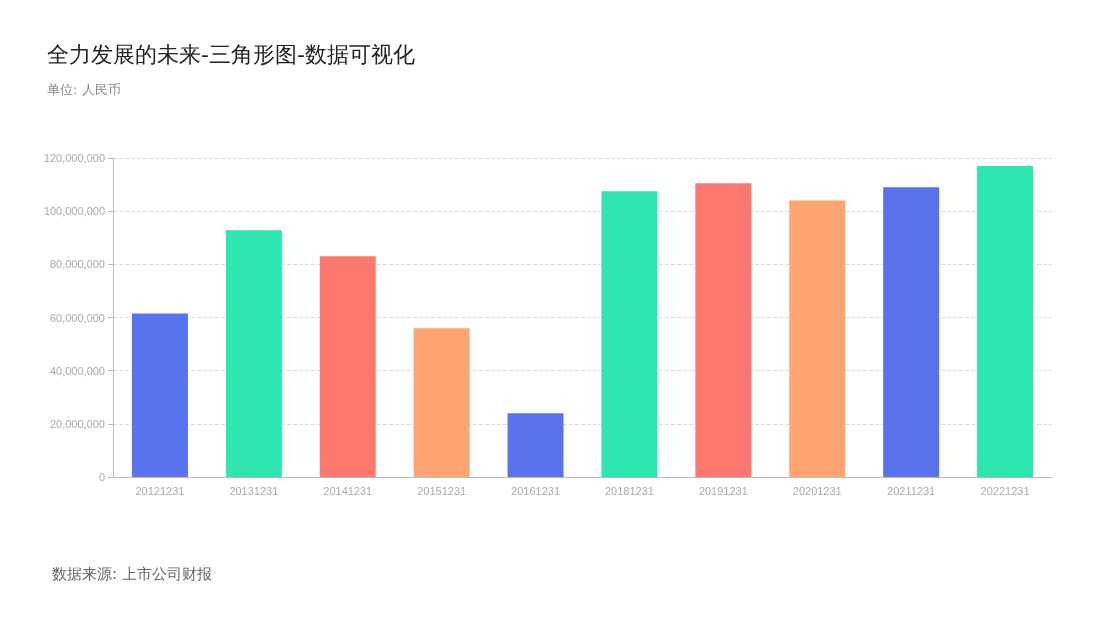  I want to click on x-tick-label: 20161231, so click(536, 490).